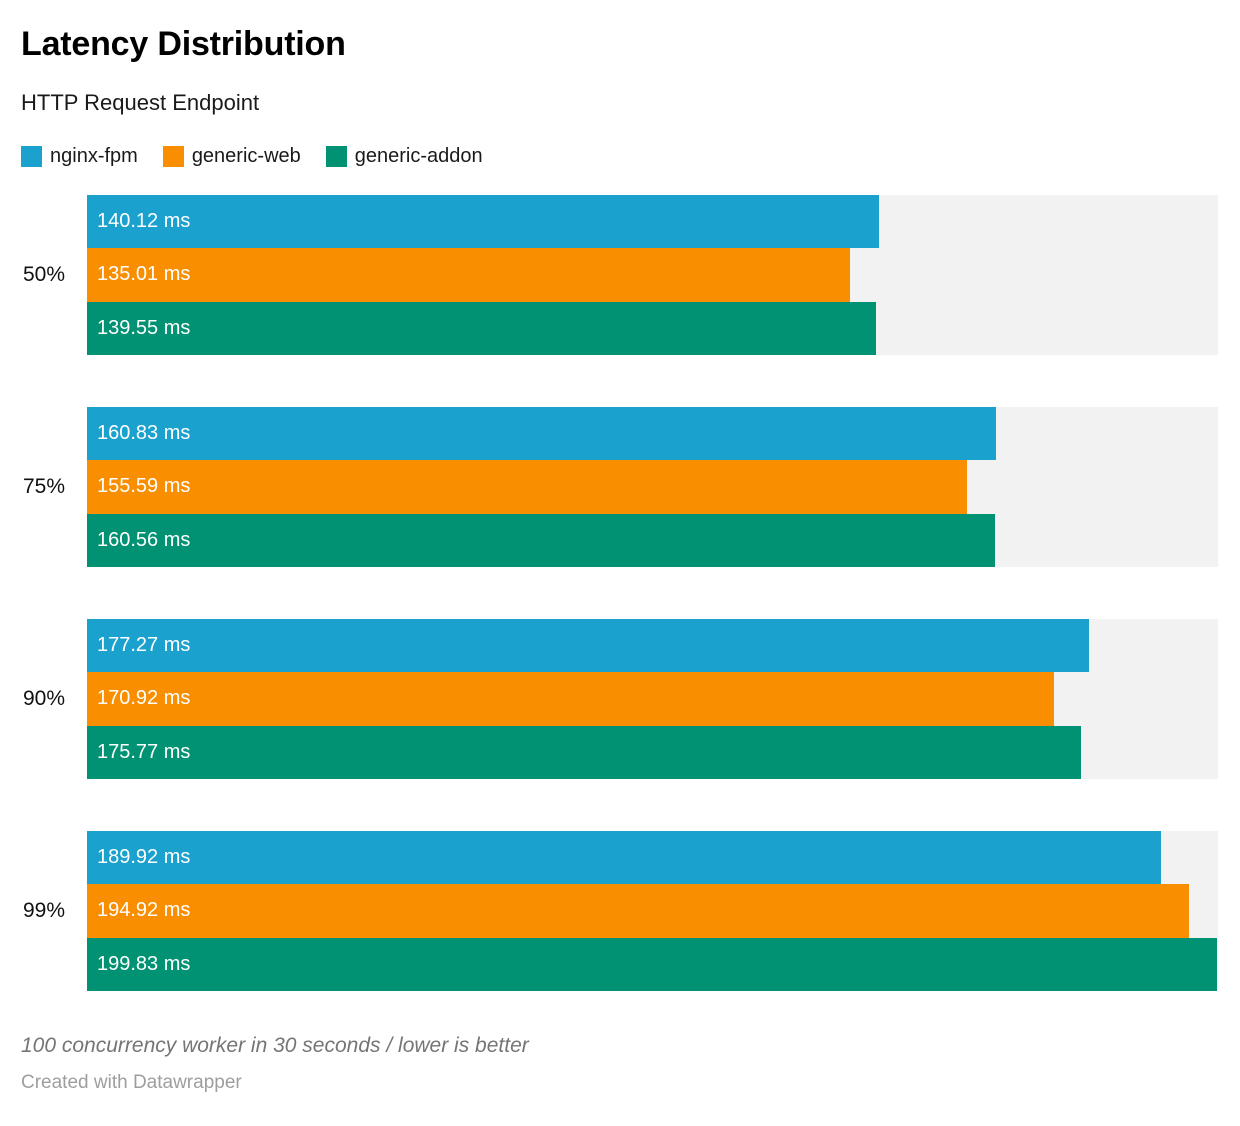 This screenshot has height=1126, width=1240. I want to click on bar-track: 140.12 ms 135.01 ms 139.55 ms, so click(652, 275).